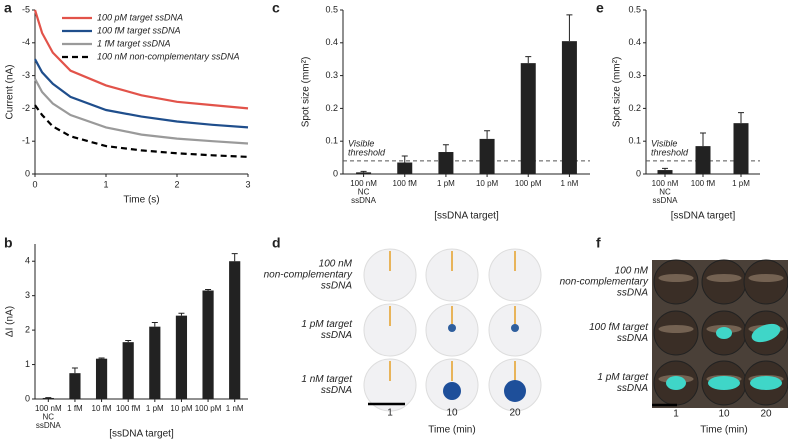  What do you see at coordinates (327, 379) in the screenshot?
I see `row-label: 1 nM target` at bounding box center [327, 379].